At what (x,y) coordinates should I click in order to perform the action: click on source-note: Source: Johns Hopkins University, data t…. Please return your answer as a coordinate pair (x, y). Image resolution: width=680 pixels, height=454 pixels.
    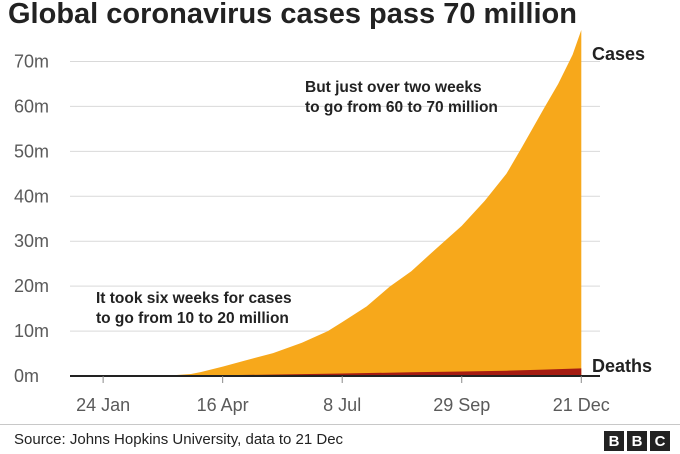
    Looking at the image, I should click on (179, 439).